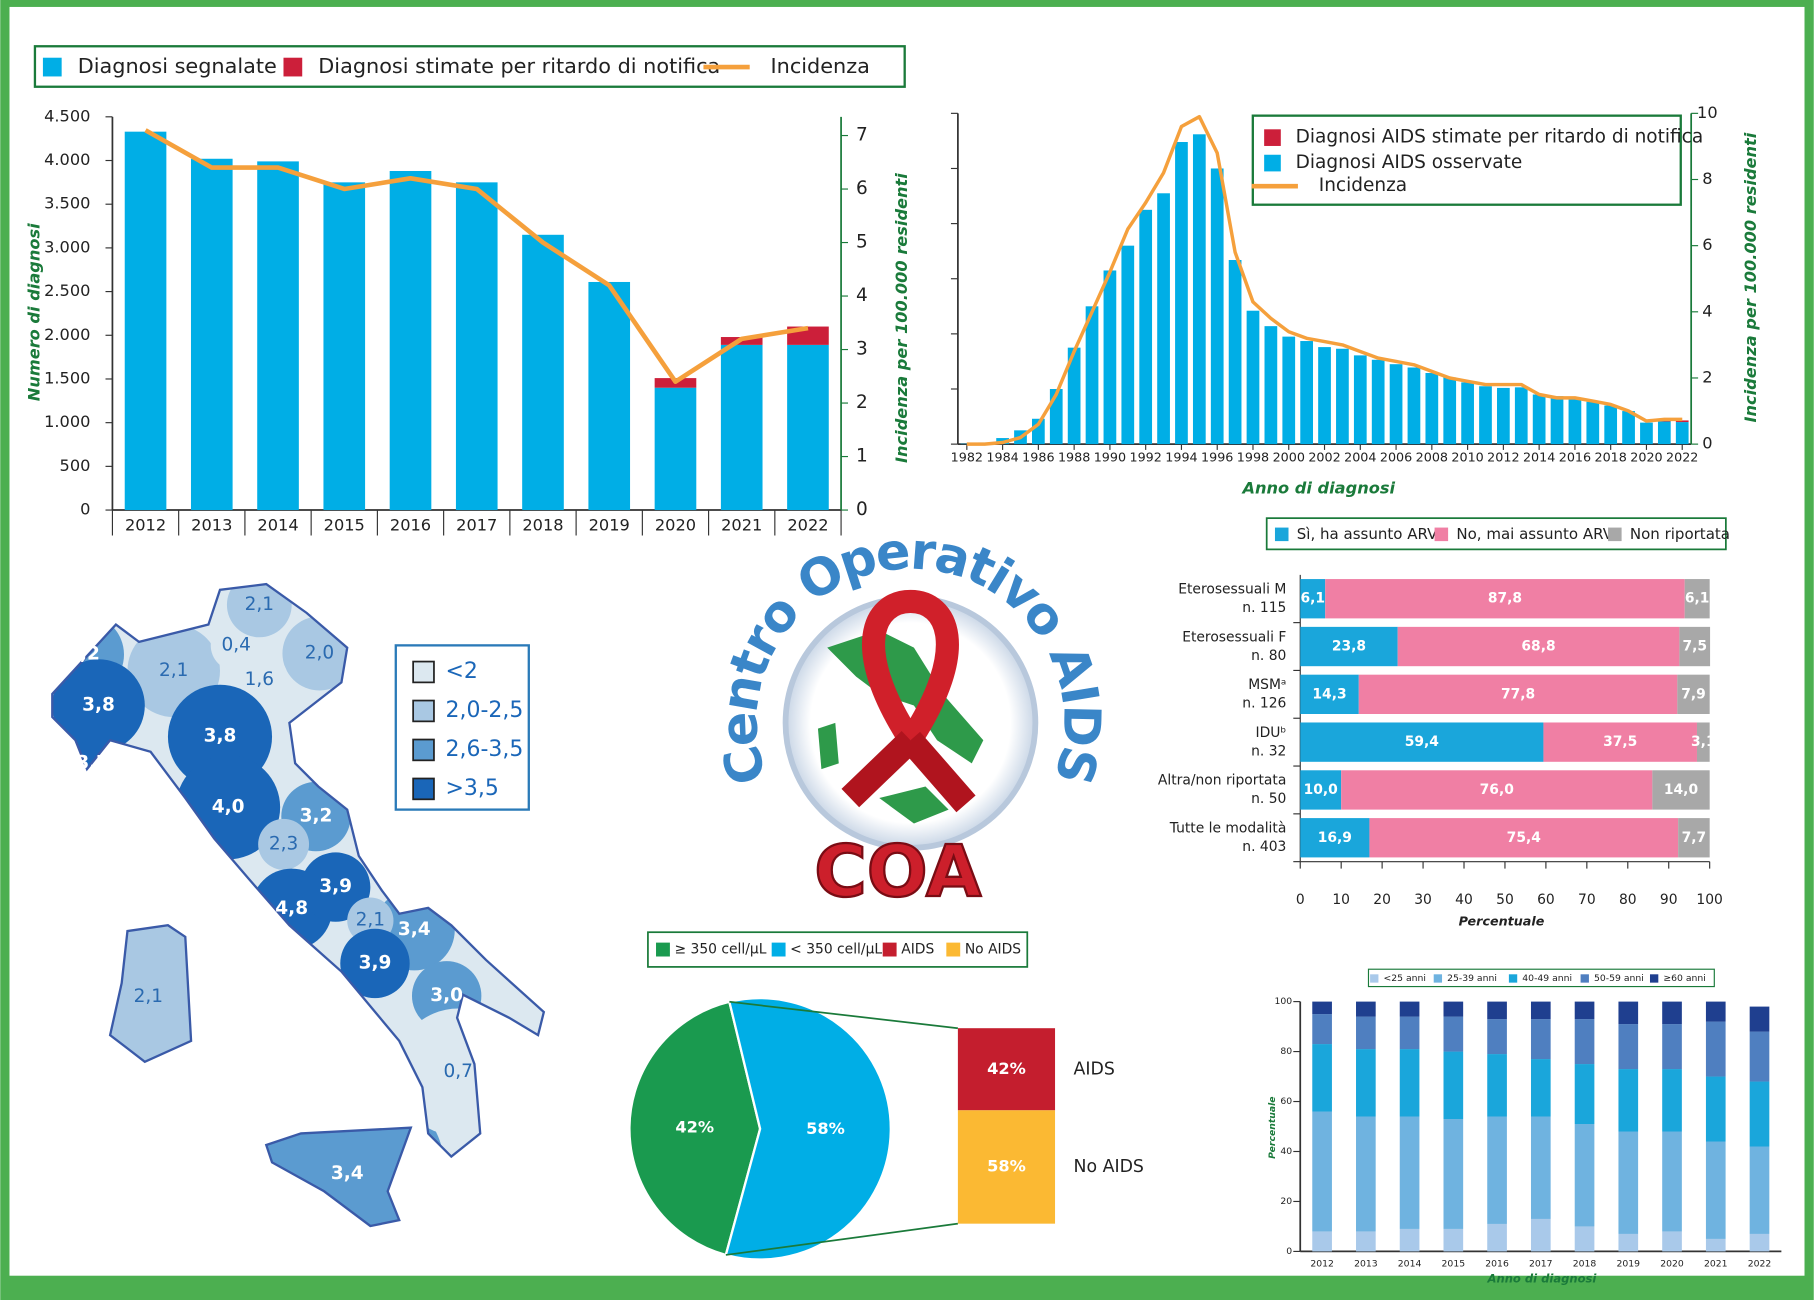 The image size is (1814, 1300). I want to click on y-tick-label: Altra/non riportata, so click(1222, 781).